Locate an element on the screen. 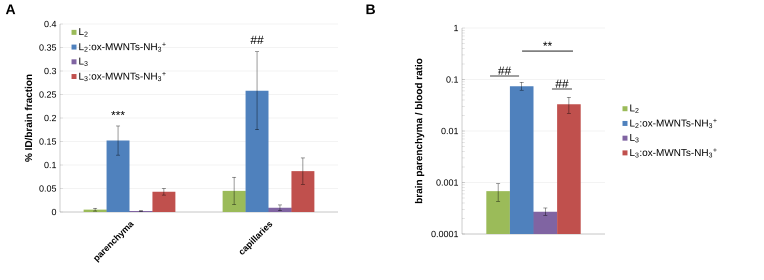 The height and width of the screenshot is (280, 764). y-tick-label: 0.05 is located at coordinates (47, 188).